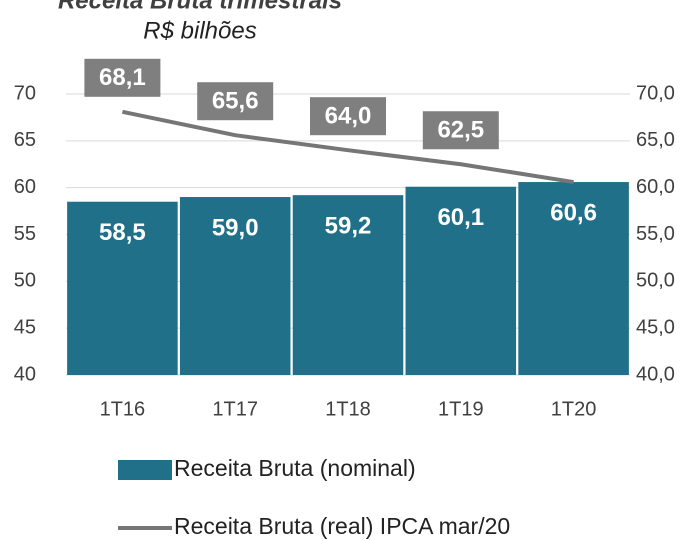 The image size is (692, 541). Describe the element at coordinates (655, 281) in the screenshot. I see `y2-tick-label: 50,0` at that location.